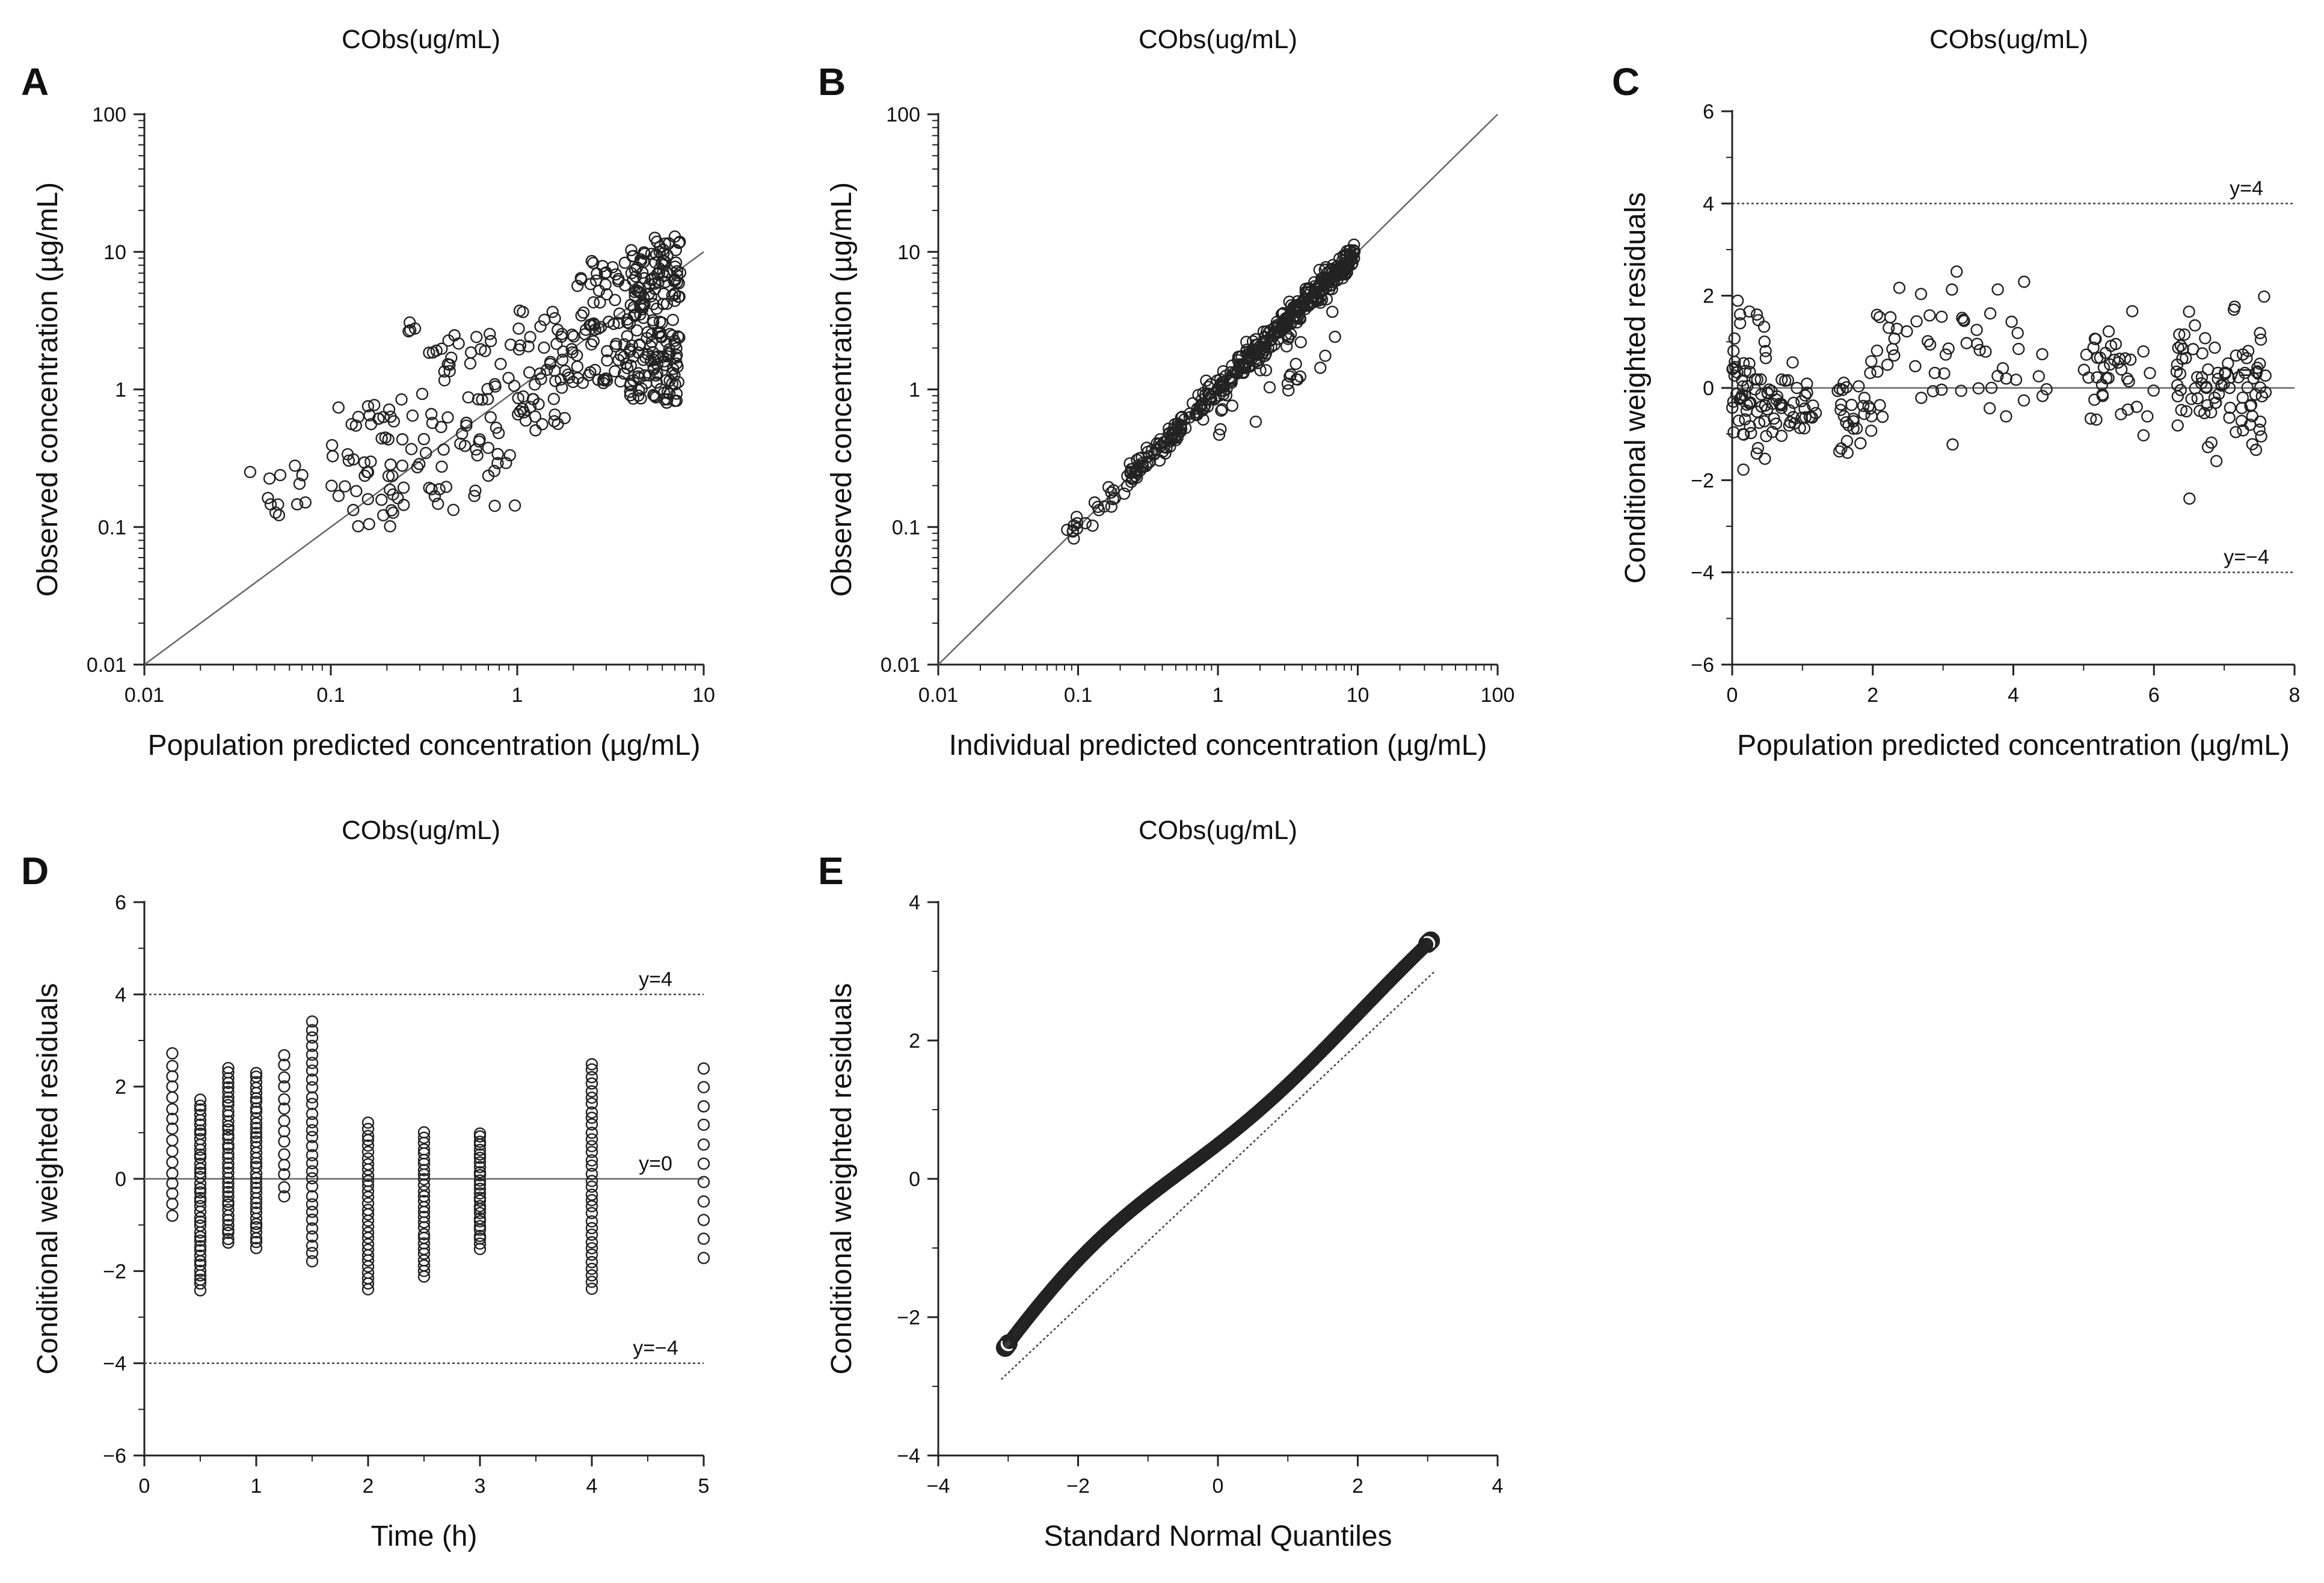 This screenshot has width=2324, height=1583. Describe the element at coordinates (1498, 695) in the screenshot. I see `x-tick-label: 100` at that location.